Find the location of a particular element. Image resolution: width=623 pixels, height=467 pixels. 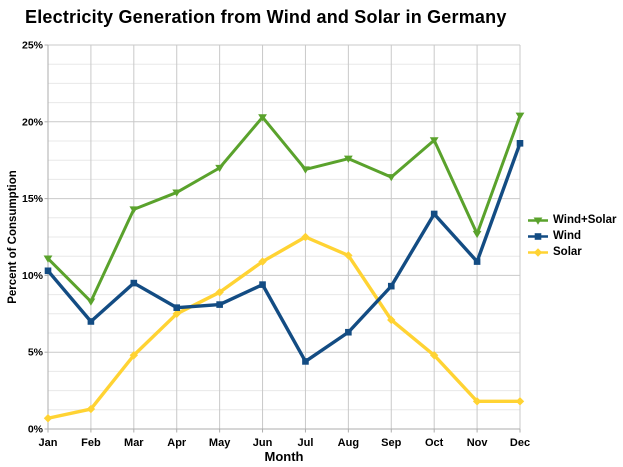

legend-label: Wind+Solar is located at coordinates (585, 220).